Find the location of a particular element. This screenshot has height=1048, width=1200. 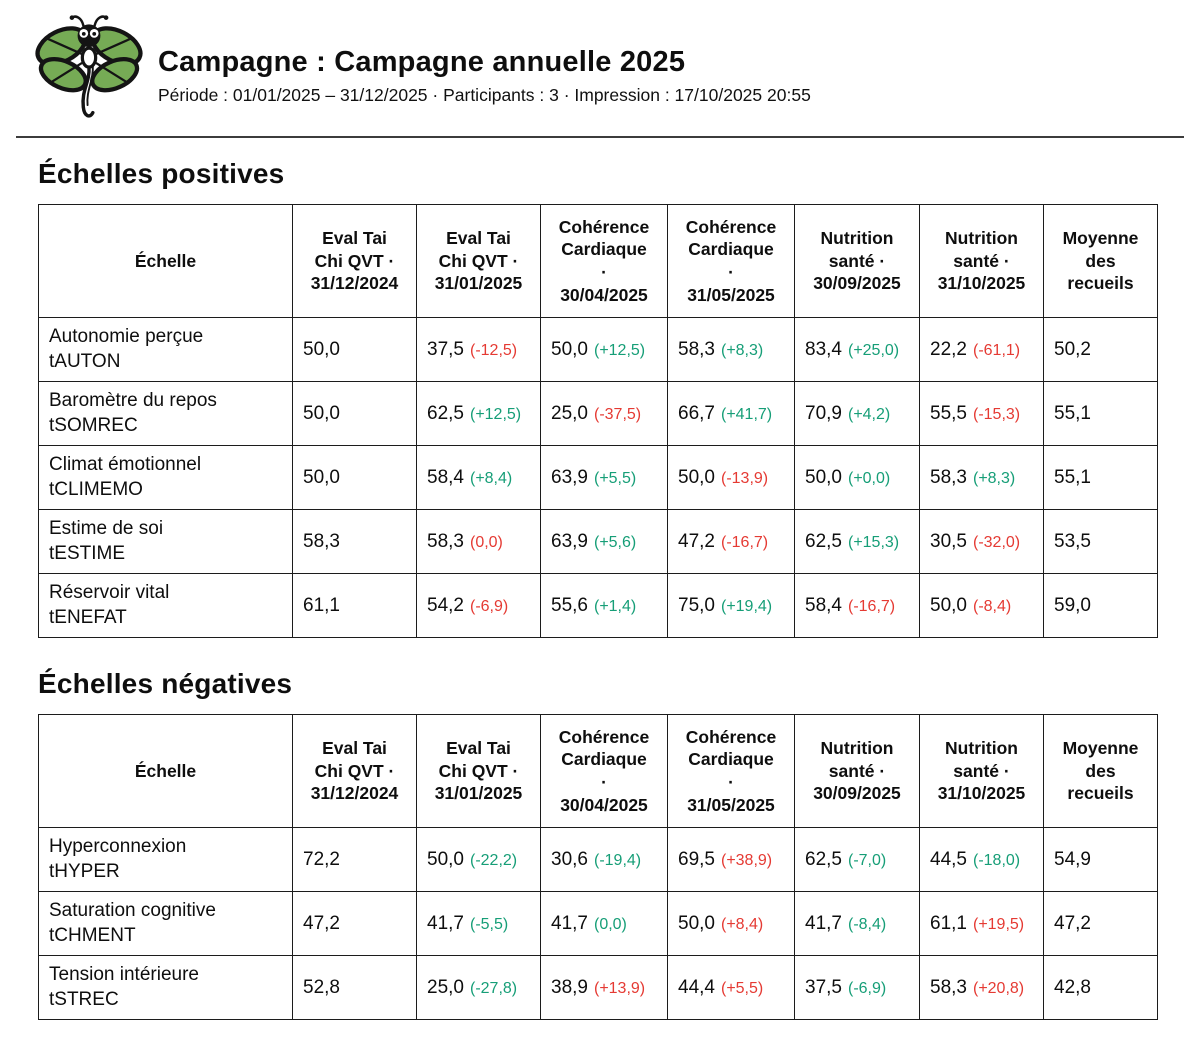

delta-value: (+4,2) is located at coordinates (869, 414).